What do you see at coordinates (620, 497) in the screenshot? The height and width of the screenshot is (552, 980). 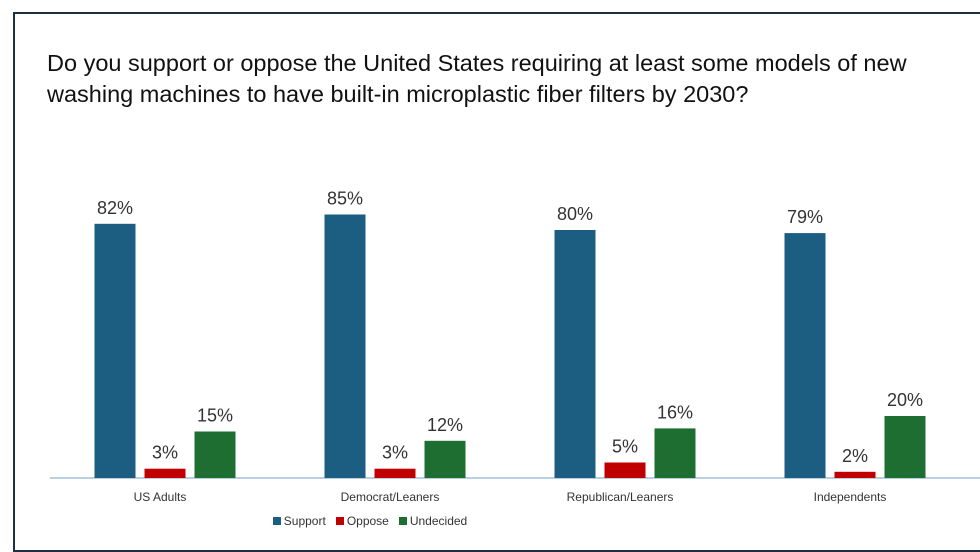 I see `category-label: Republican/Leaners` at bounding box center [620, 497].